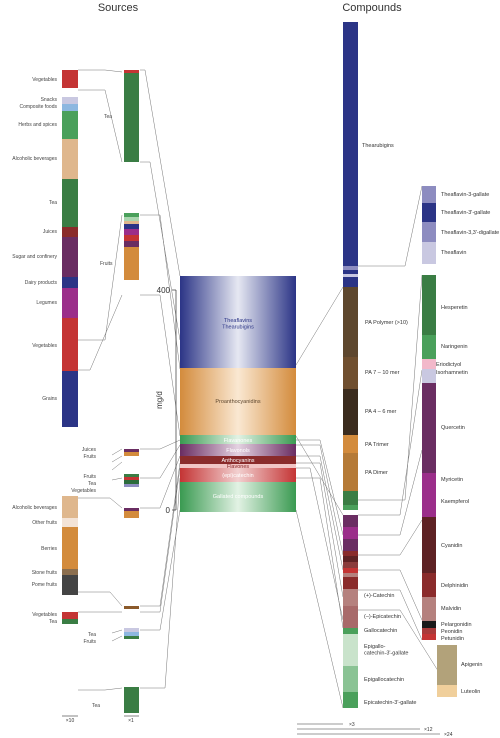  What do you see at coordinates (237, 461) in the screenshot?
I see `central-band-label: Anthocyanins` at bounding box center [237, 461].